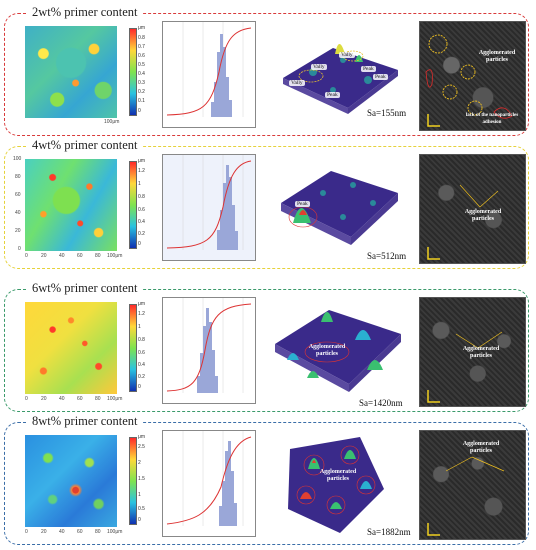  What do you see at coordinates (492, 119) in the screenshot?
I see `sem-label: lack of the nanoparticles adhesion` at bounding box center [492, 119].